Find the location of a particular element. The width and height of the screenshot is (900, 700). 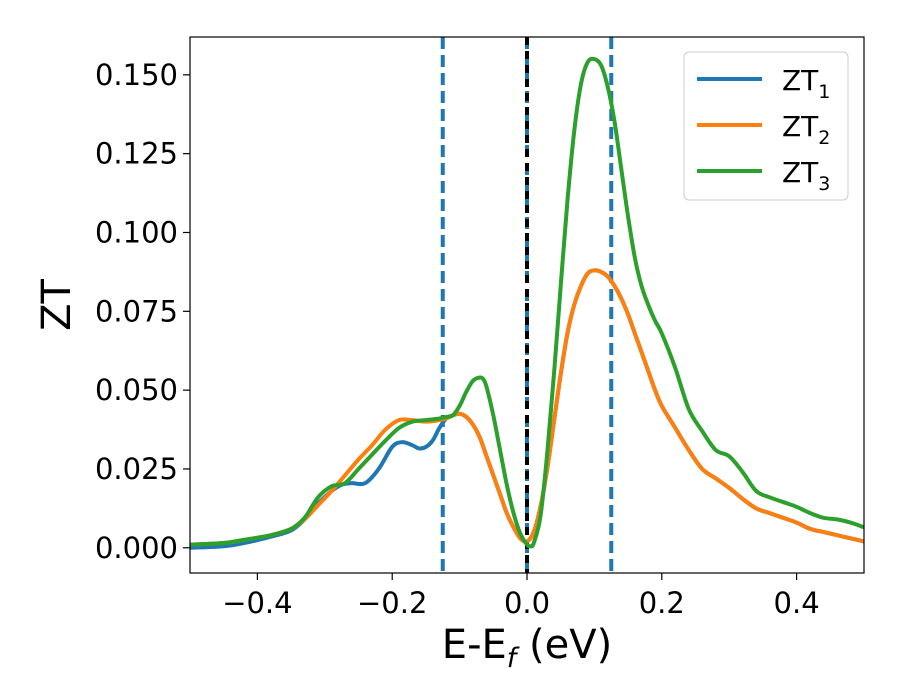

legend-label-3-sub: 3 is located at coordinates (824, 184).